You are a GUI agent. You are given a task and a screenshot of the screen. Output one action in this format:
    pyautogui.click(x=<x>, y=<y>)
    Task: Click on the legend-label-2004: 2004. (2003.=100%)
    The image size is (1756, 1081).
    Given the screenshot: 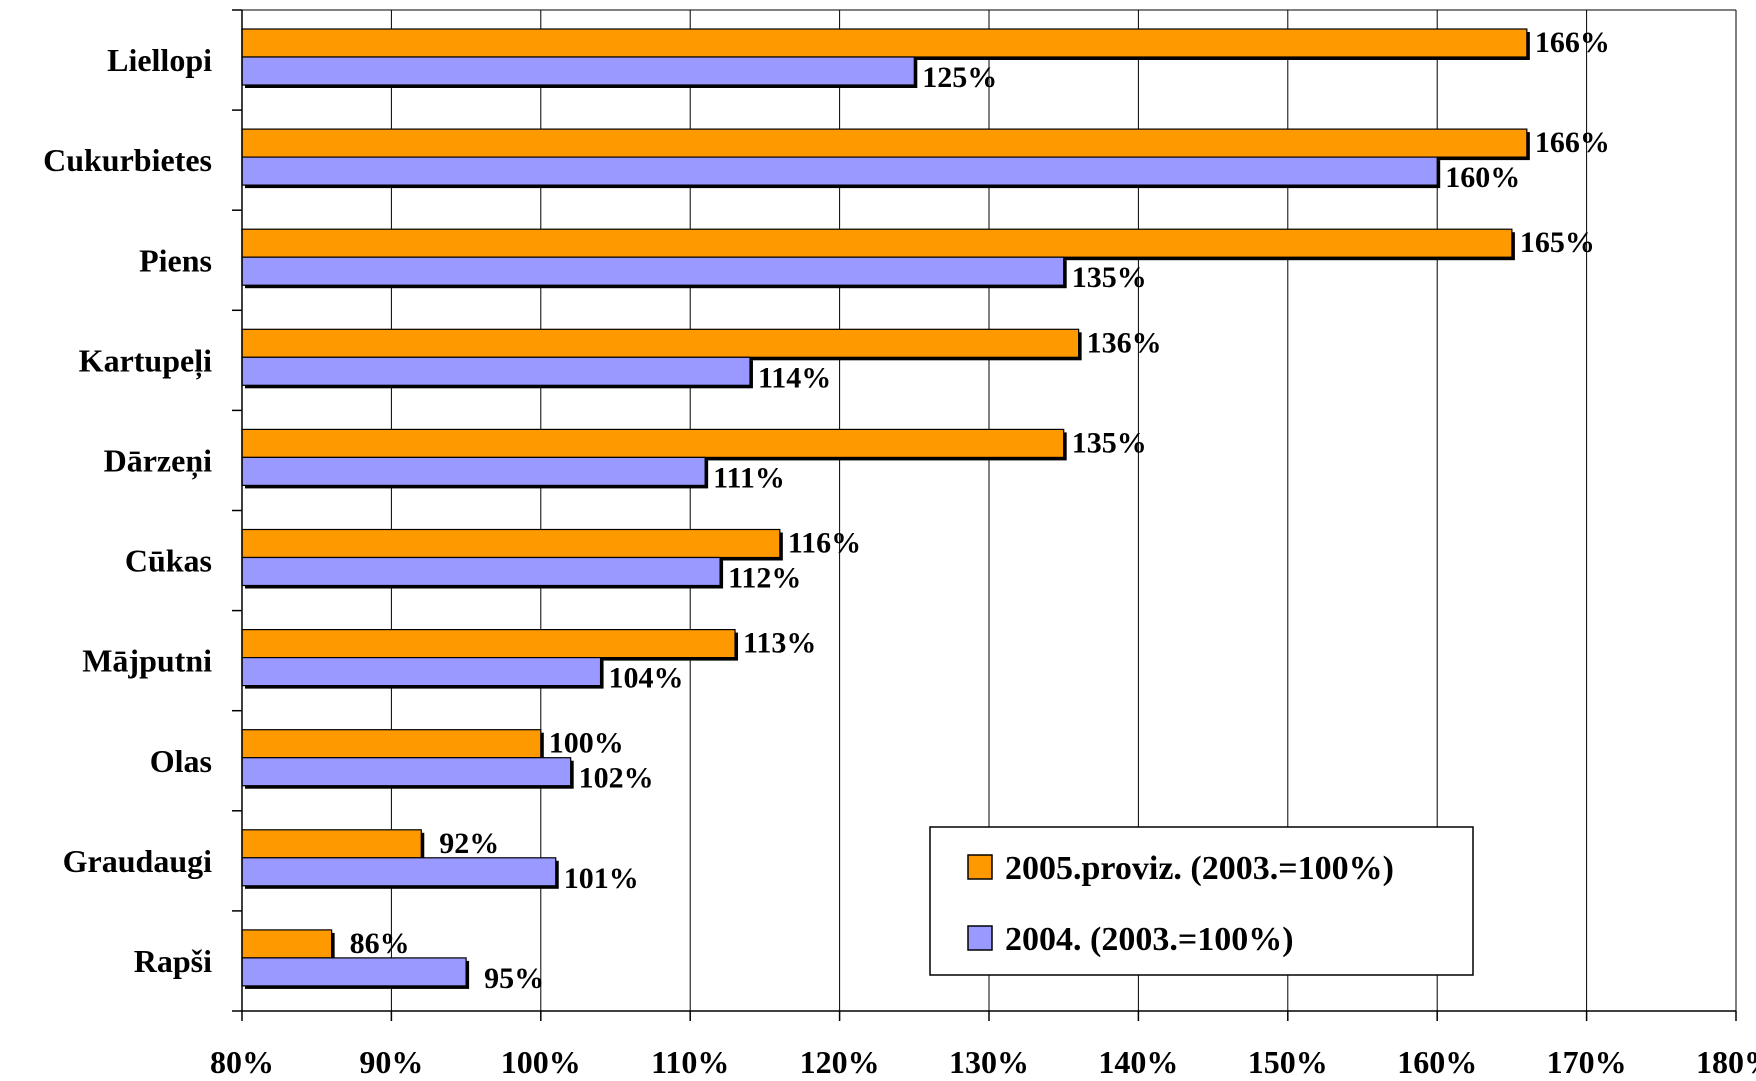 What is the action you would take?
    pyautogui.click(x=1149, y=939)
    